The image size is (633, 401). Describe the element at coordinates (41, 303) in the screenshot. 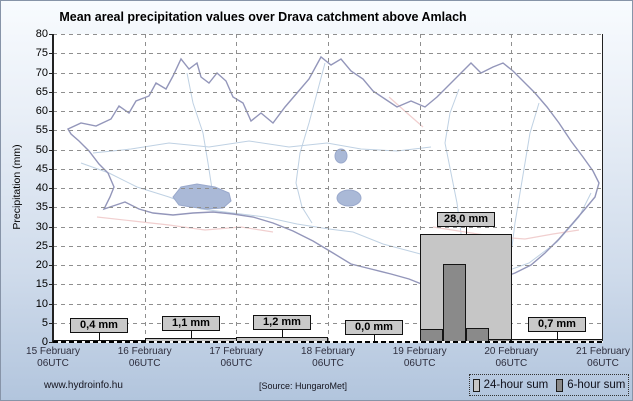

I see `y-tick-label: 10` at that location.